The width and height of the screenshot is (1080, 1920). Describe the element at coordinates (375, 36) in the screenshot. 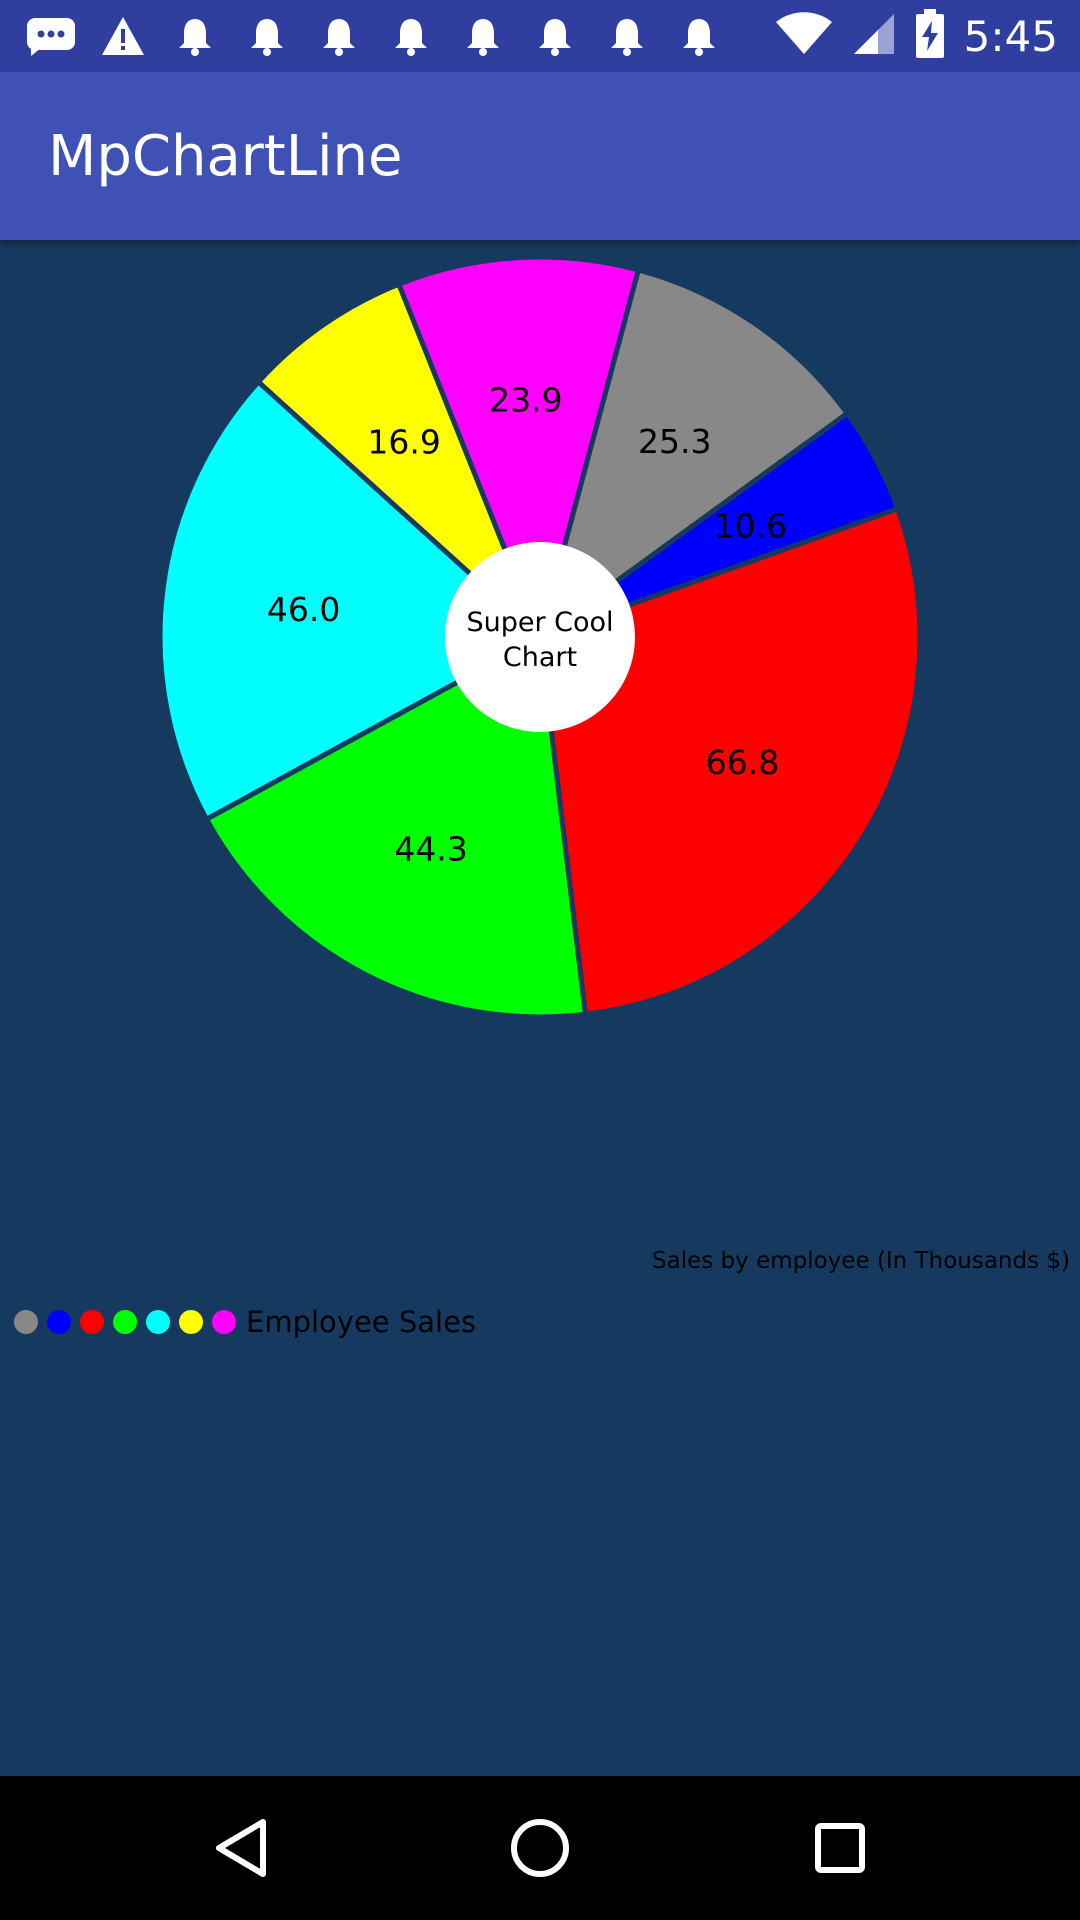

I see `notification-icons` at that location.